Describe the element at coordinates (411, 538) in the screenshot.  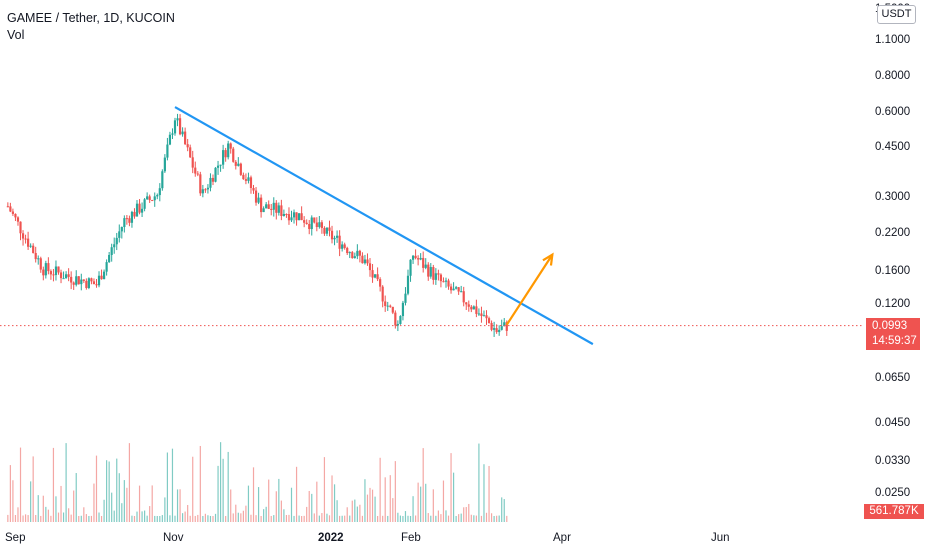
I see `time-tick-label: Feb` at that location.